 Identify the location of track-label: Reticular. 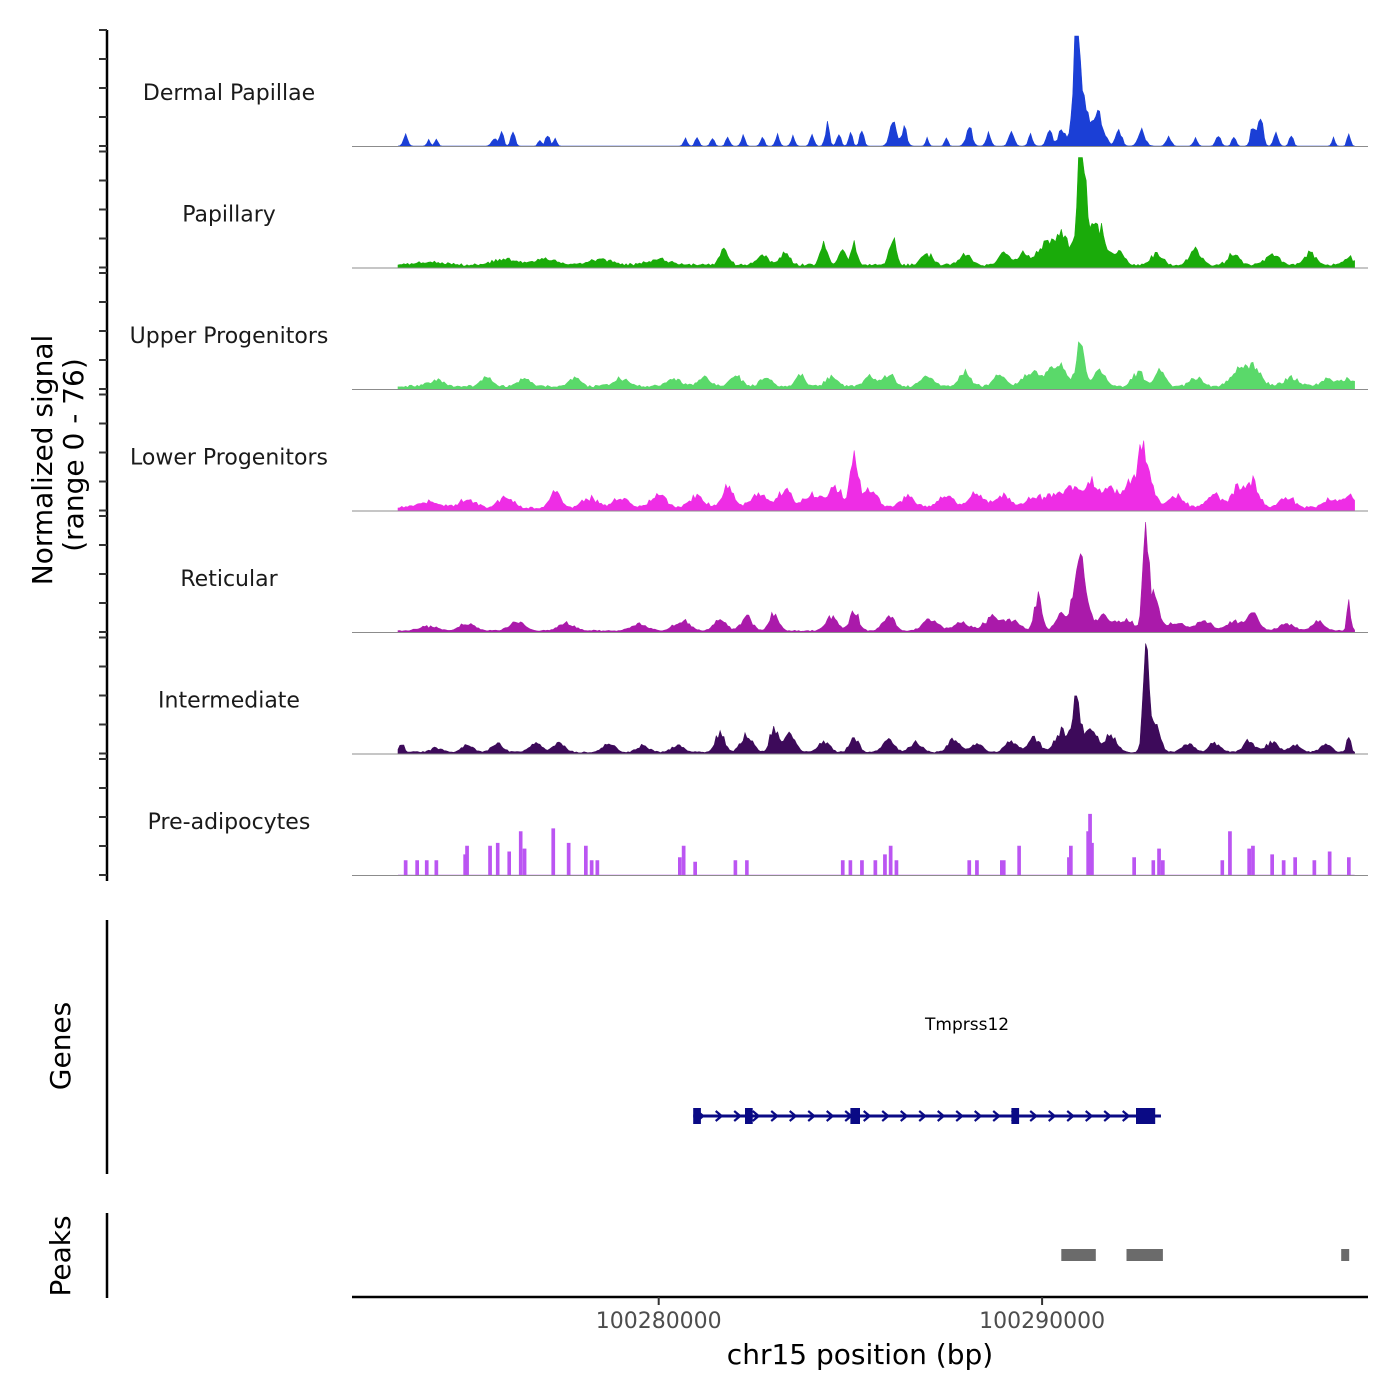
(229, 579).